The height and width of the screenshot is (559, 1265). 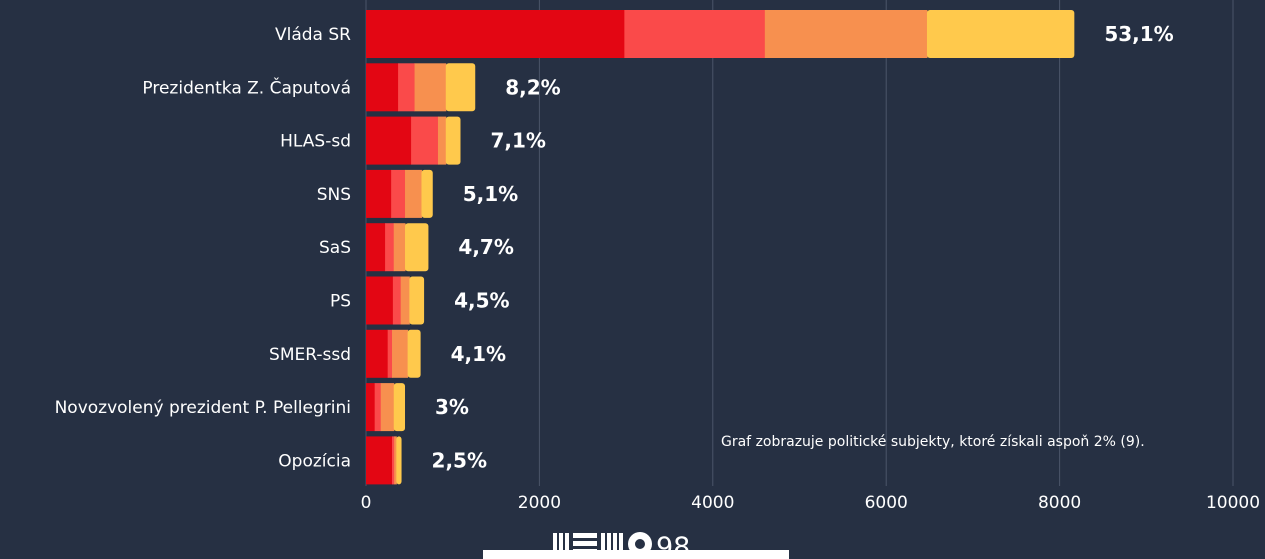 I want to click on percent-label: 4,7%, so click(x=485, y=247).